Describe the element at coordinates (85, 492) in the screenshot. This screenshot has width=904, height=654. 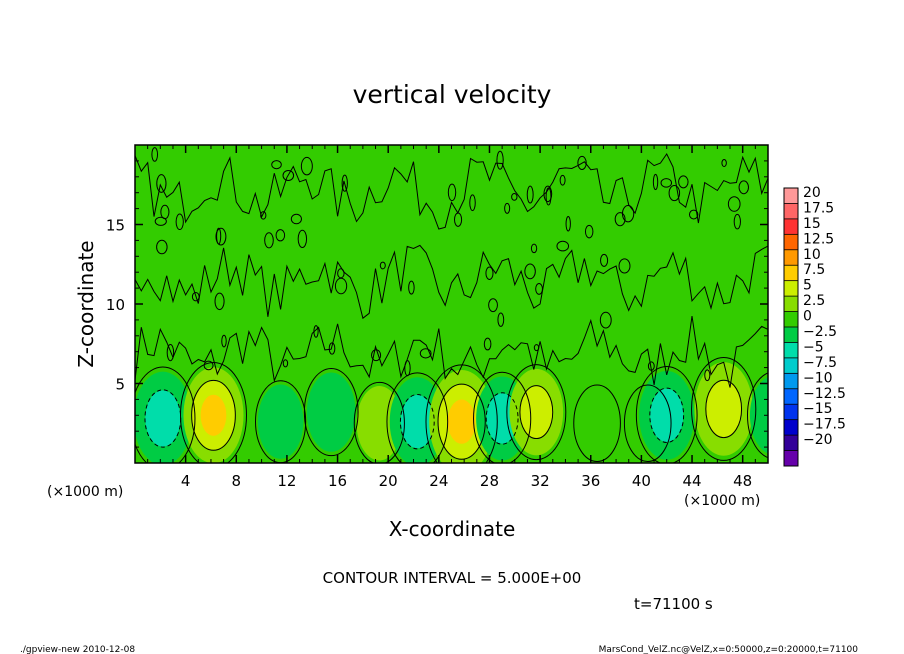
I see `x-unit-left: (×1000 m)` at that location.